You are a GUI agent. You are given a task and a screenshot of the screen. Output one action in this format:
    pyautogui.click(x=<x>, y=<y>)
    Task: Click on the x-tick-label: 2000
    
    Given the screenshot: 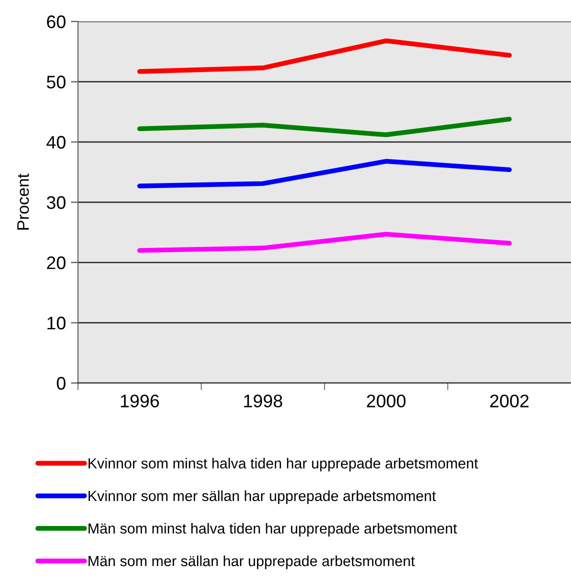 What is the action you would take?
    pyautogui.click(x=386, y=401)
    